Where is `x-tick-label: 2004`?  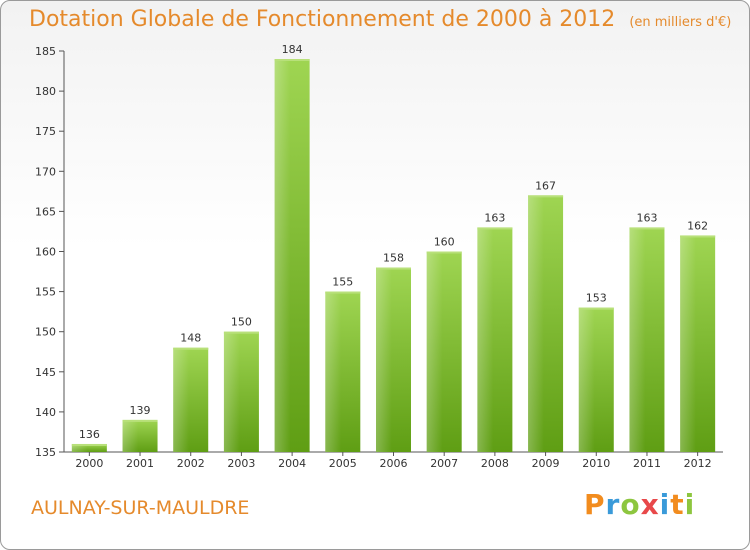
x-tick-label: 2004 is located at coordinates (292, 463).